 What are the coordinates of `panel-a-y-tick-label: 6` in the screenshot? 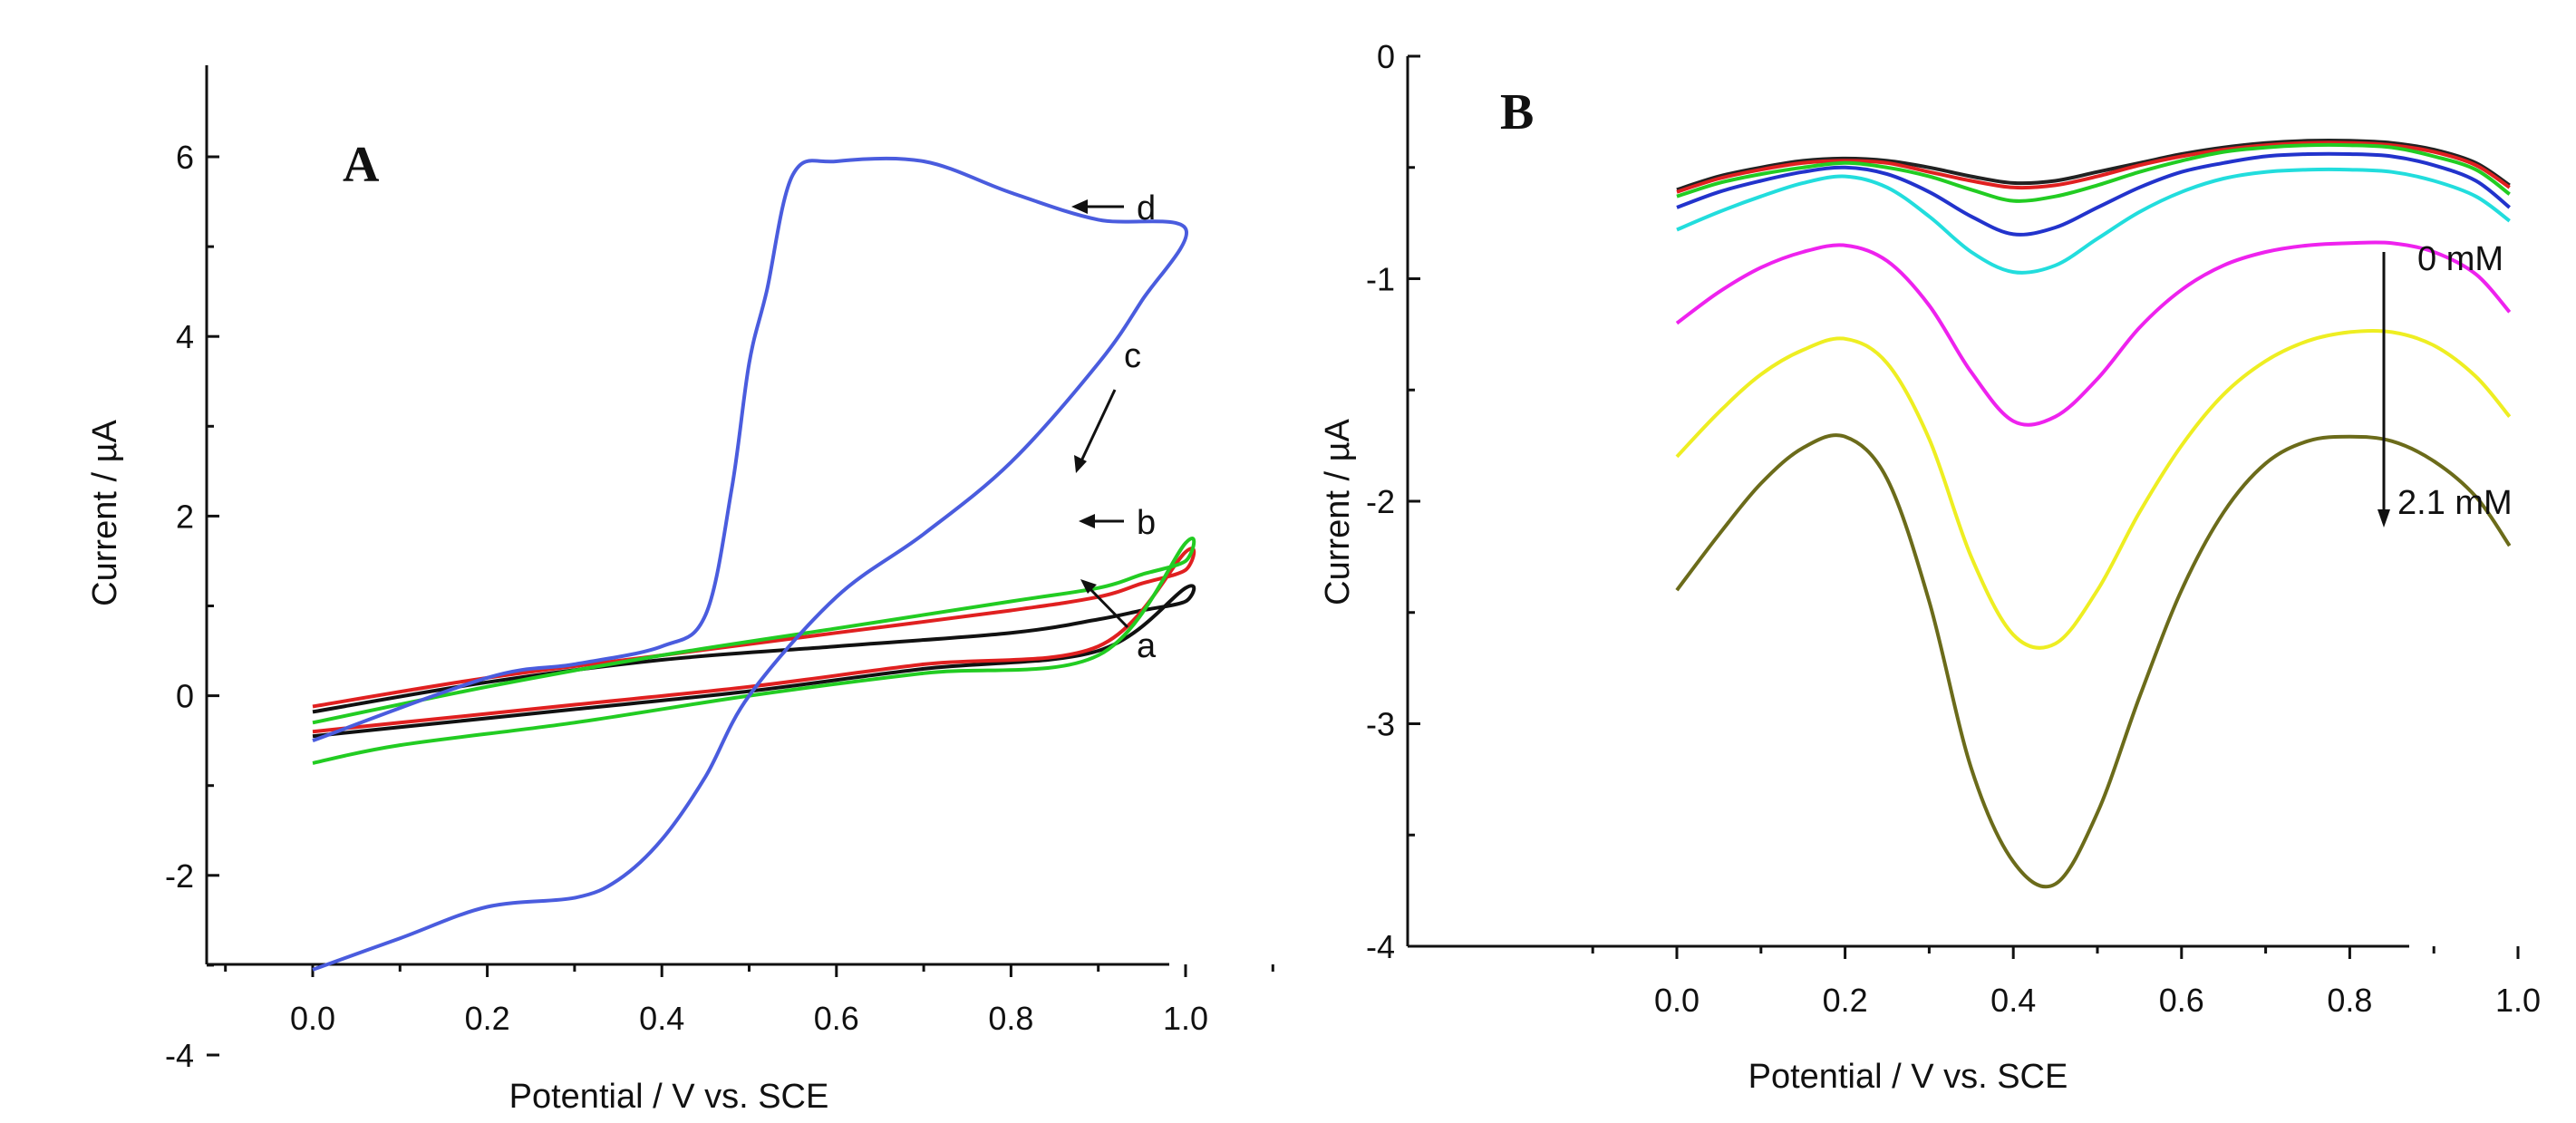 It's located at (185, 158).